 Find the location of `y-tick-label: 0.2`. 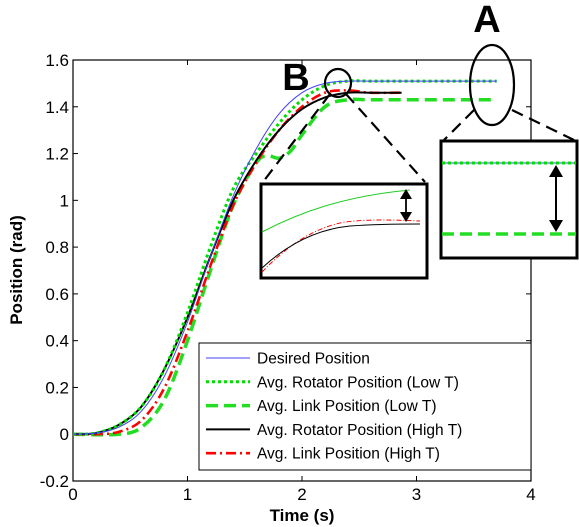

y-tick-label: 0.2 is located at coordinates (57, 387).